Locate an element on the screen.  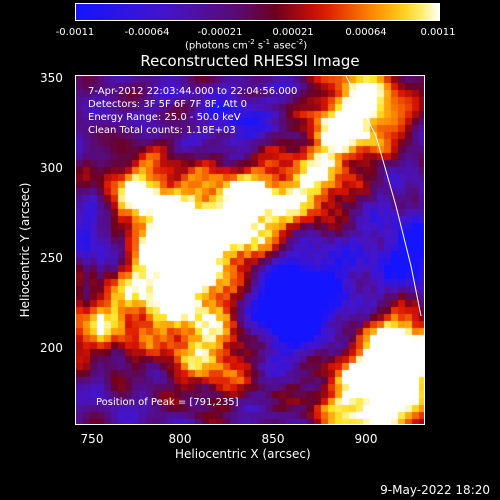
y-tick-label: 350 is located at coordinates (51, 78).